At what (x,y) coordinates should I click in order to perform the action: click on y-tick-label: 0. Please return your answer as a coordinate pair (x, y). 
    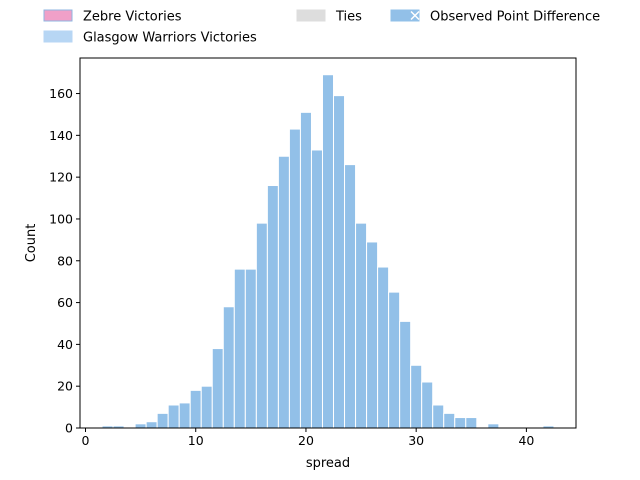
    Looking at the image, I should click on (69, 428).